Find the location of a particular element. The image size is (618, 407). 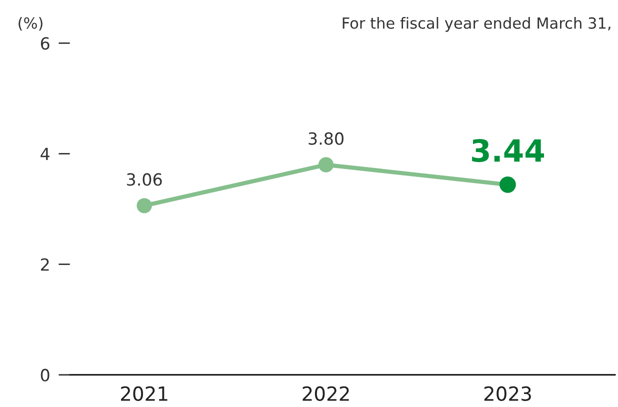

y-axis-title: (%) is located at coordinates (30, 24).